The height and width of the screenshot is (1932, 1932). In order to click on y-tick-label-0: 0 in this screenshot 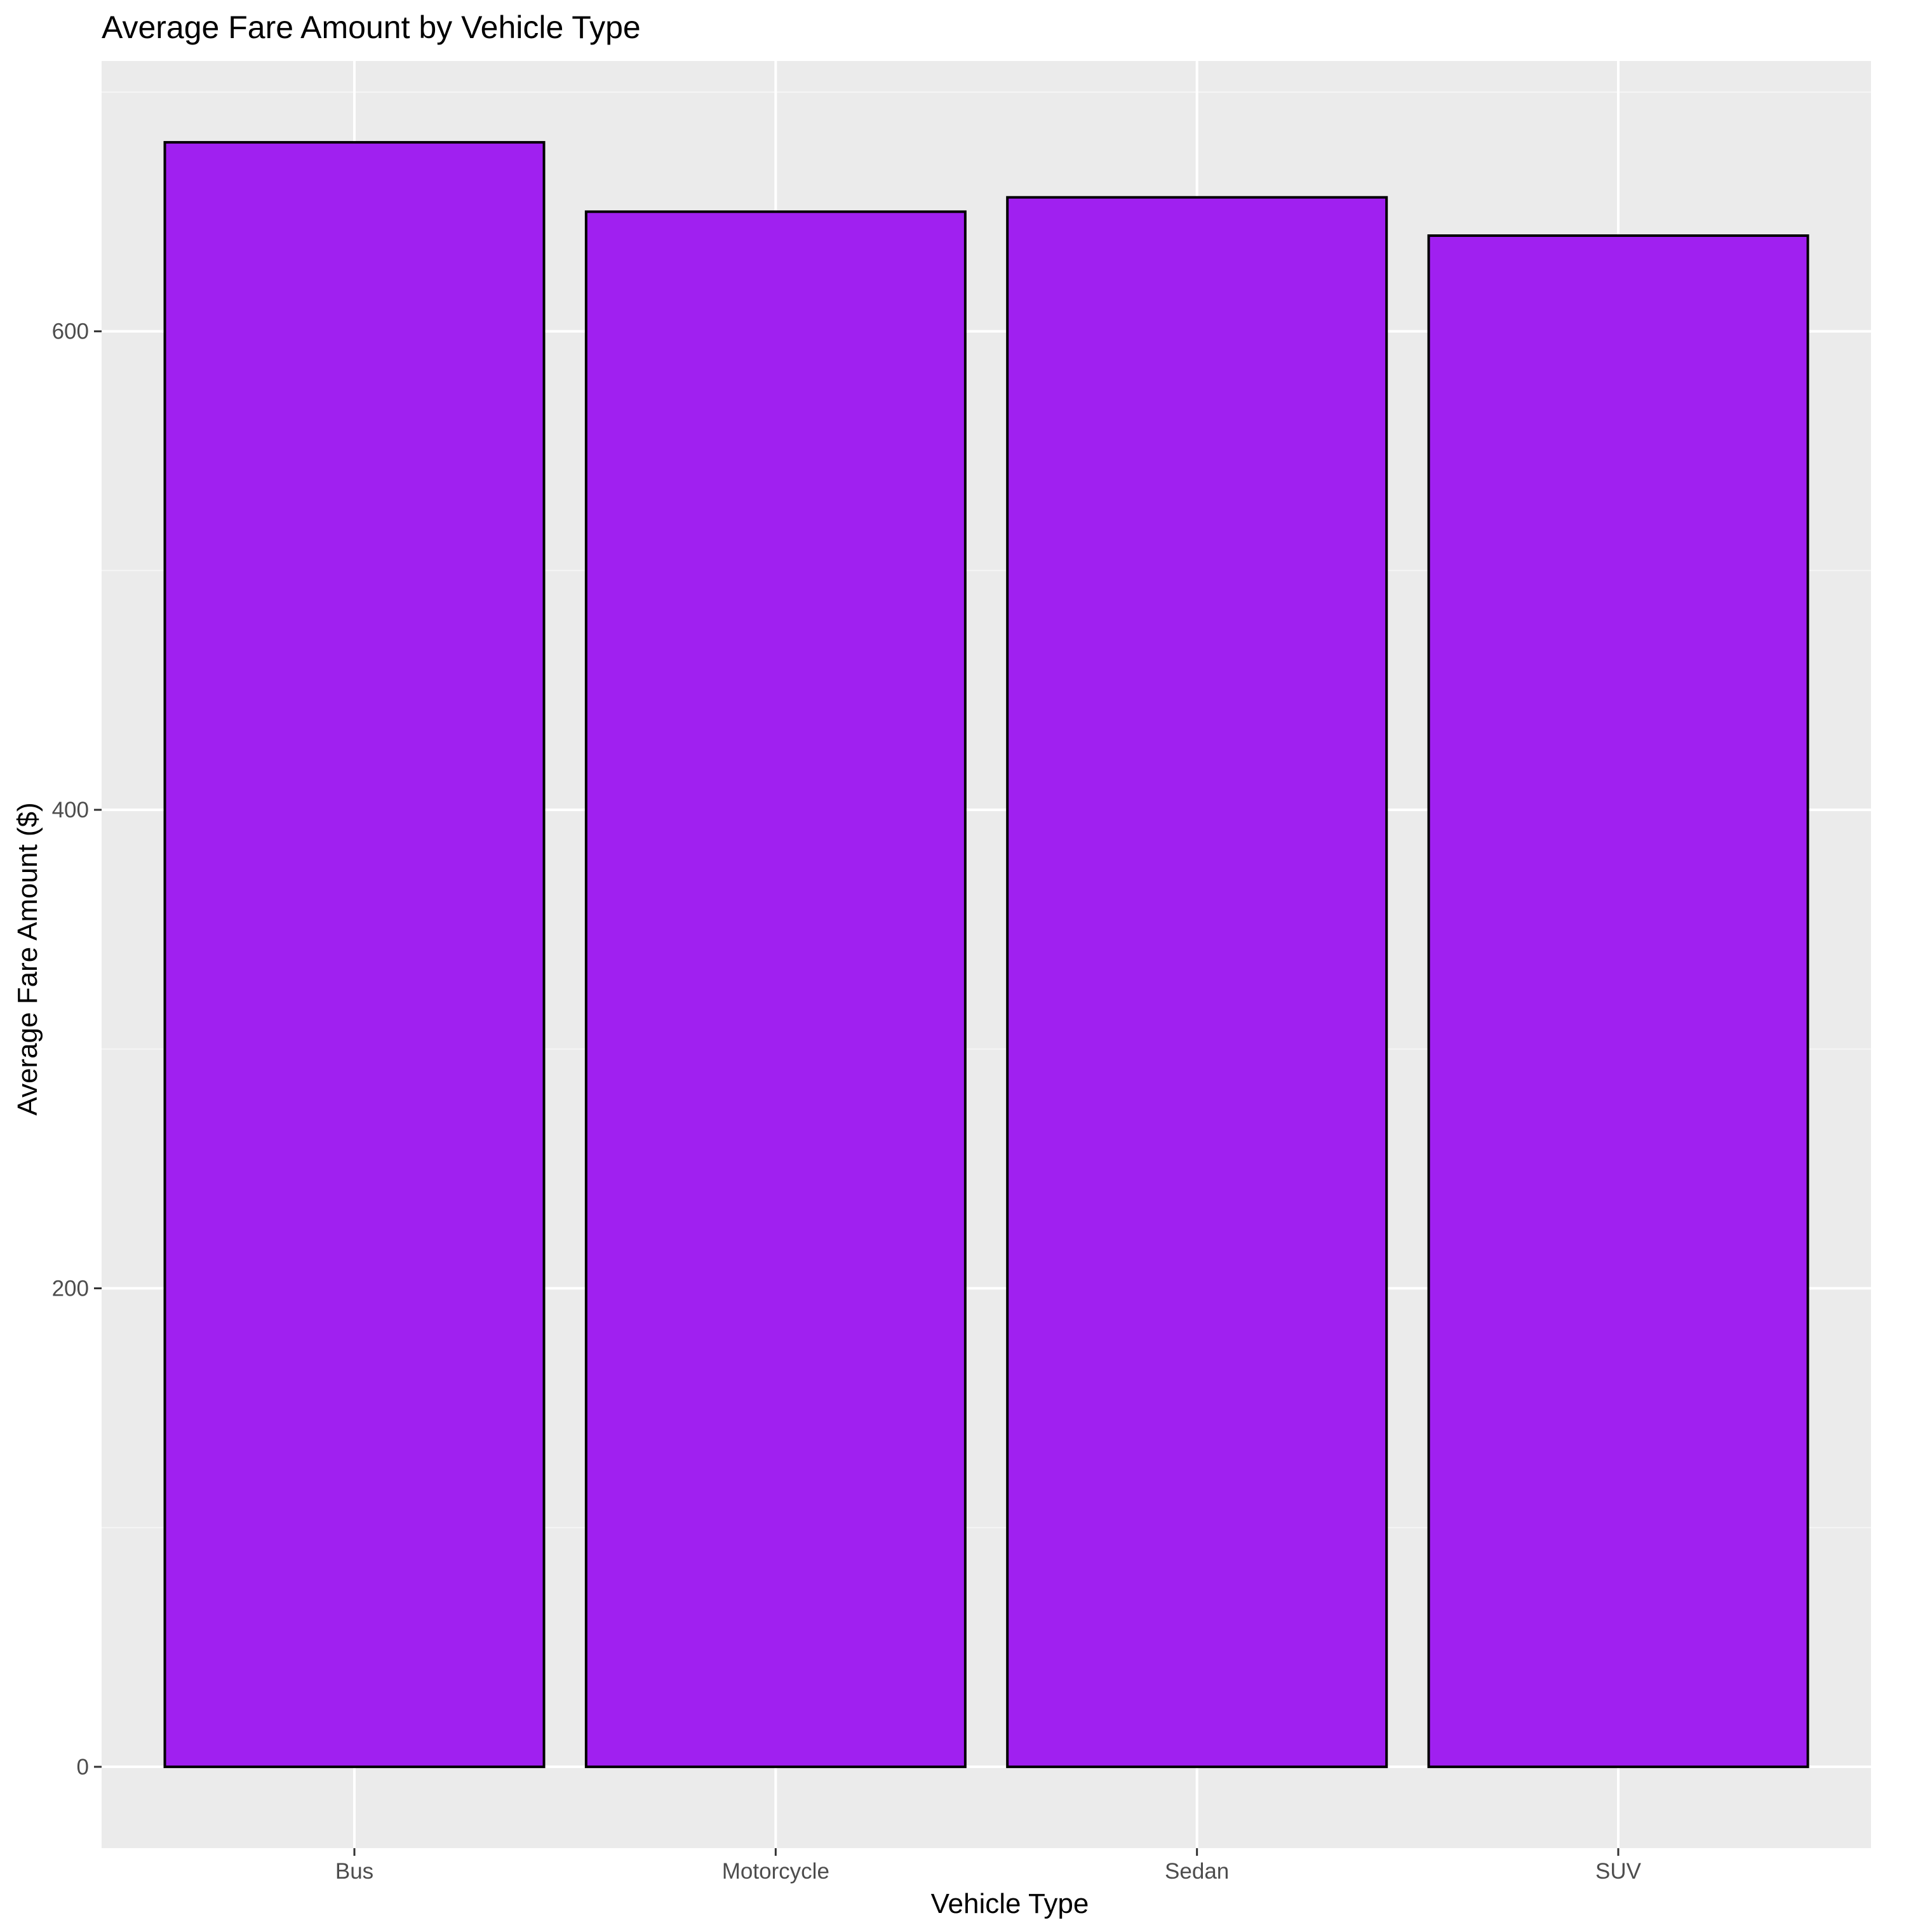, I will do `click(83, 1767)`.